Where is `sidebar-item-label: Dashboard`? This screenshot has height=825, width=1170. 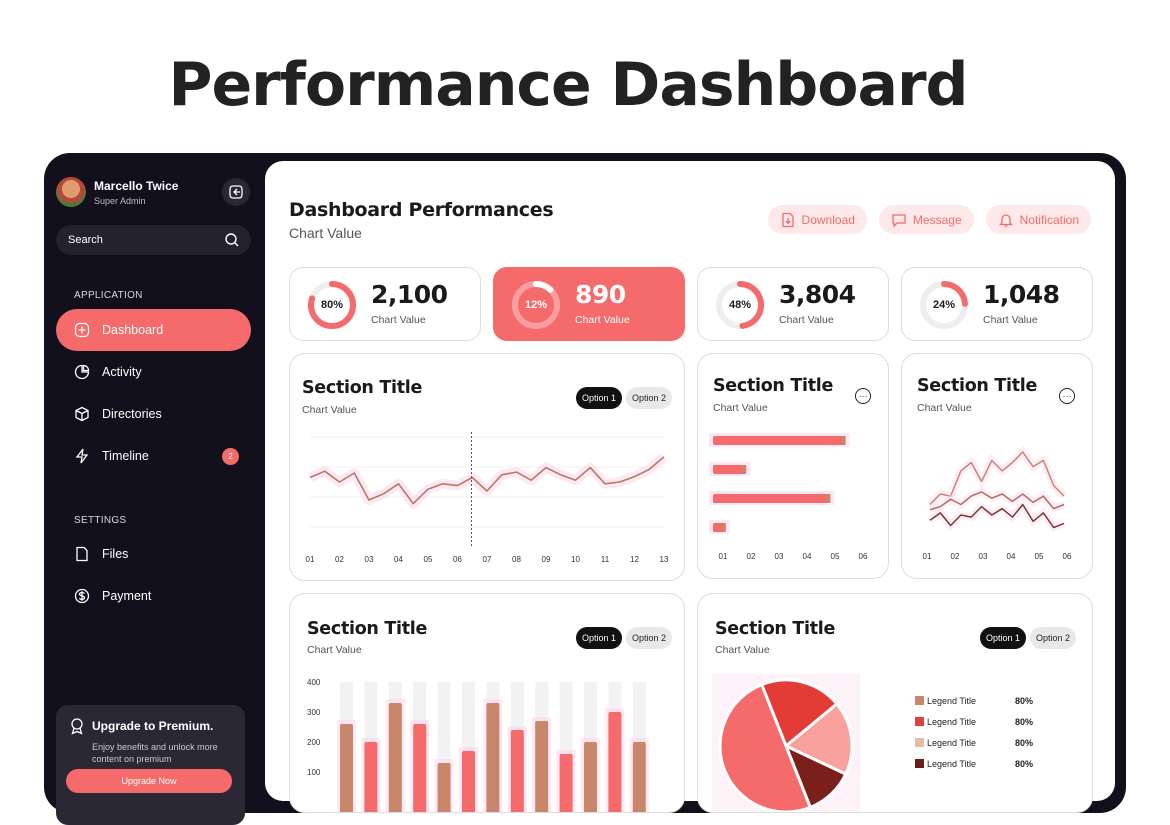
sidebar-item-label: Dashboard is located at coordinates (133, 330).